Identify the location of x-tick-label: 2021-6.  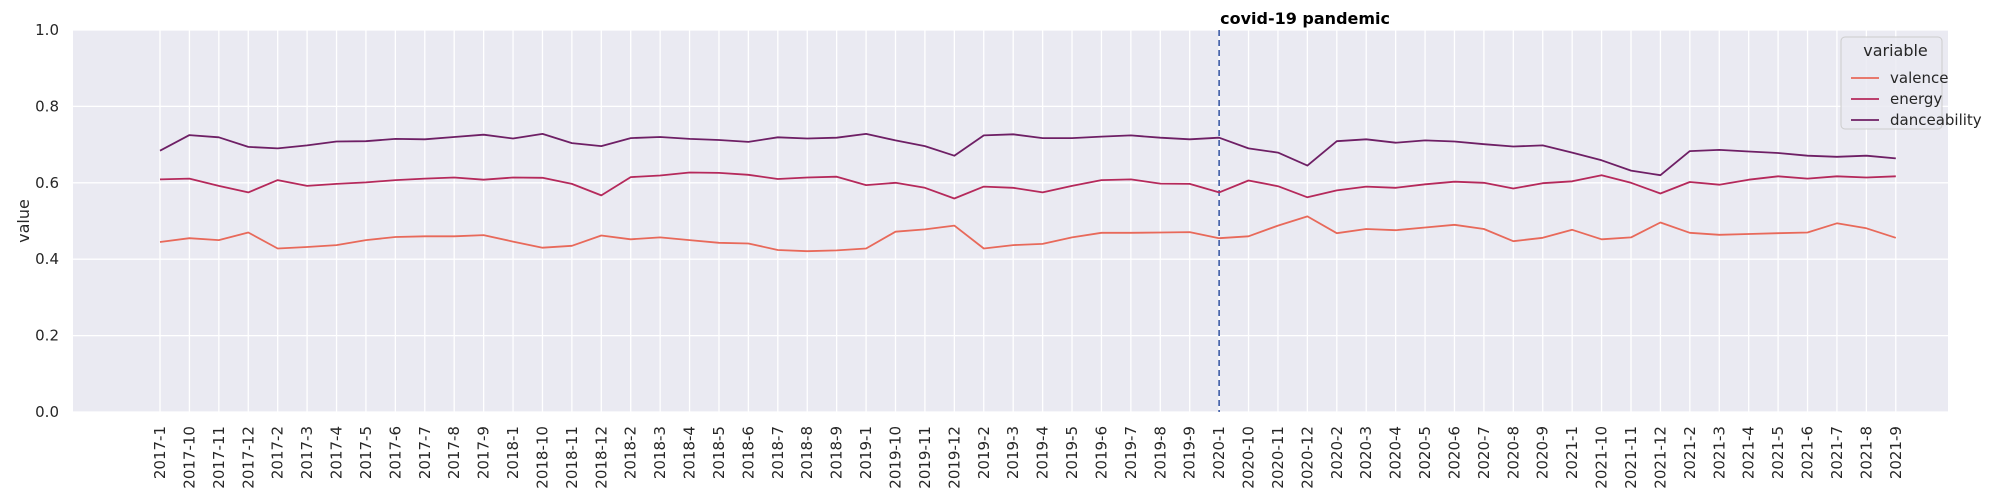
(1808, 452).